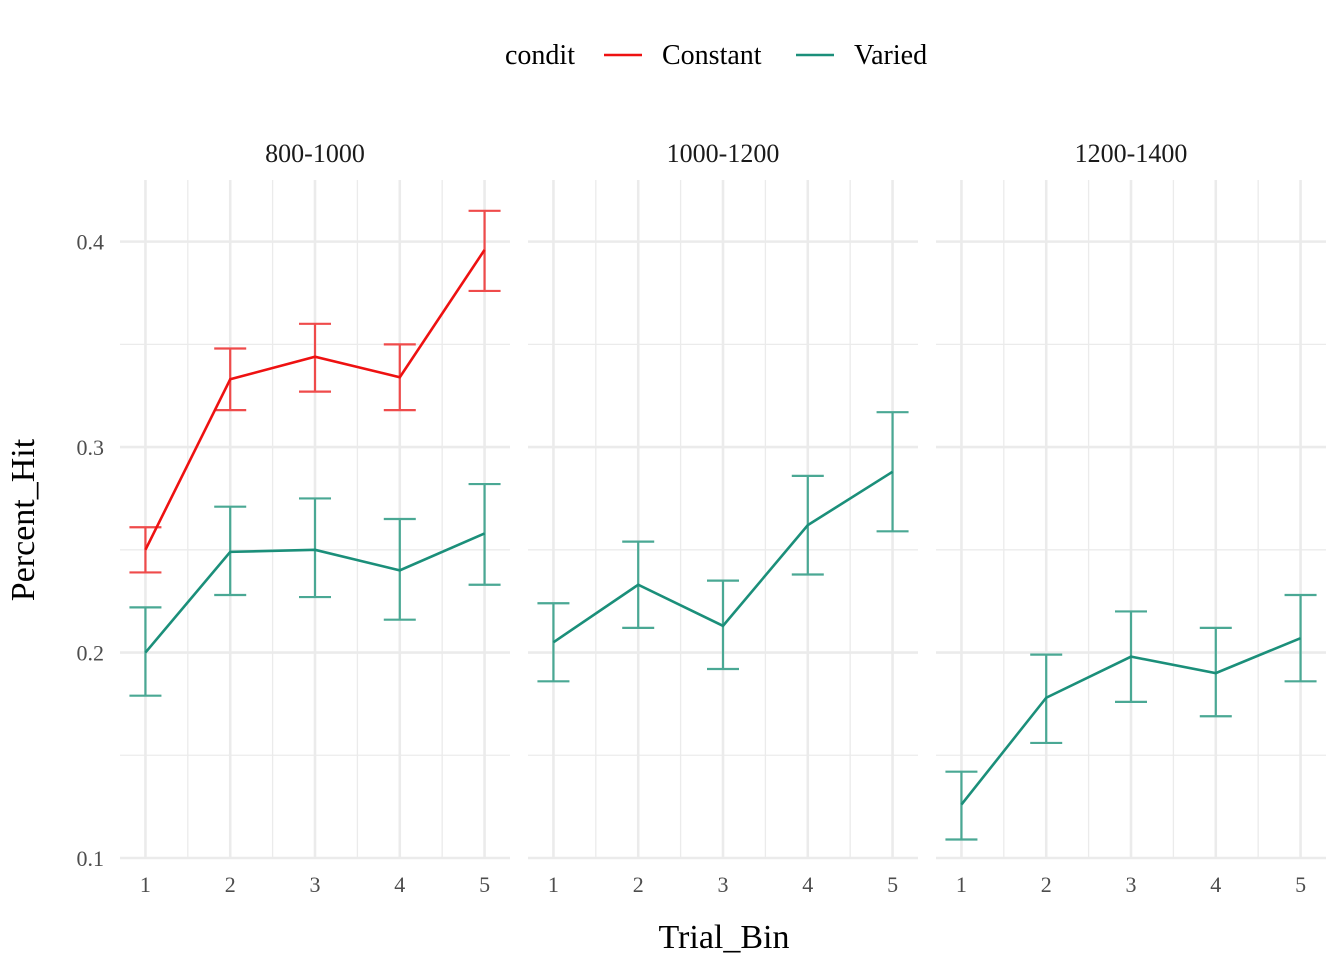  Describe the element at coordinates (712, 55) in the screenshot. I see `legend-label-constant: Constant` at that location.